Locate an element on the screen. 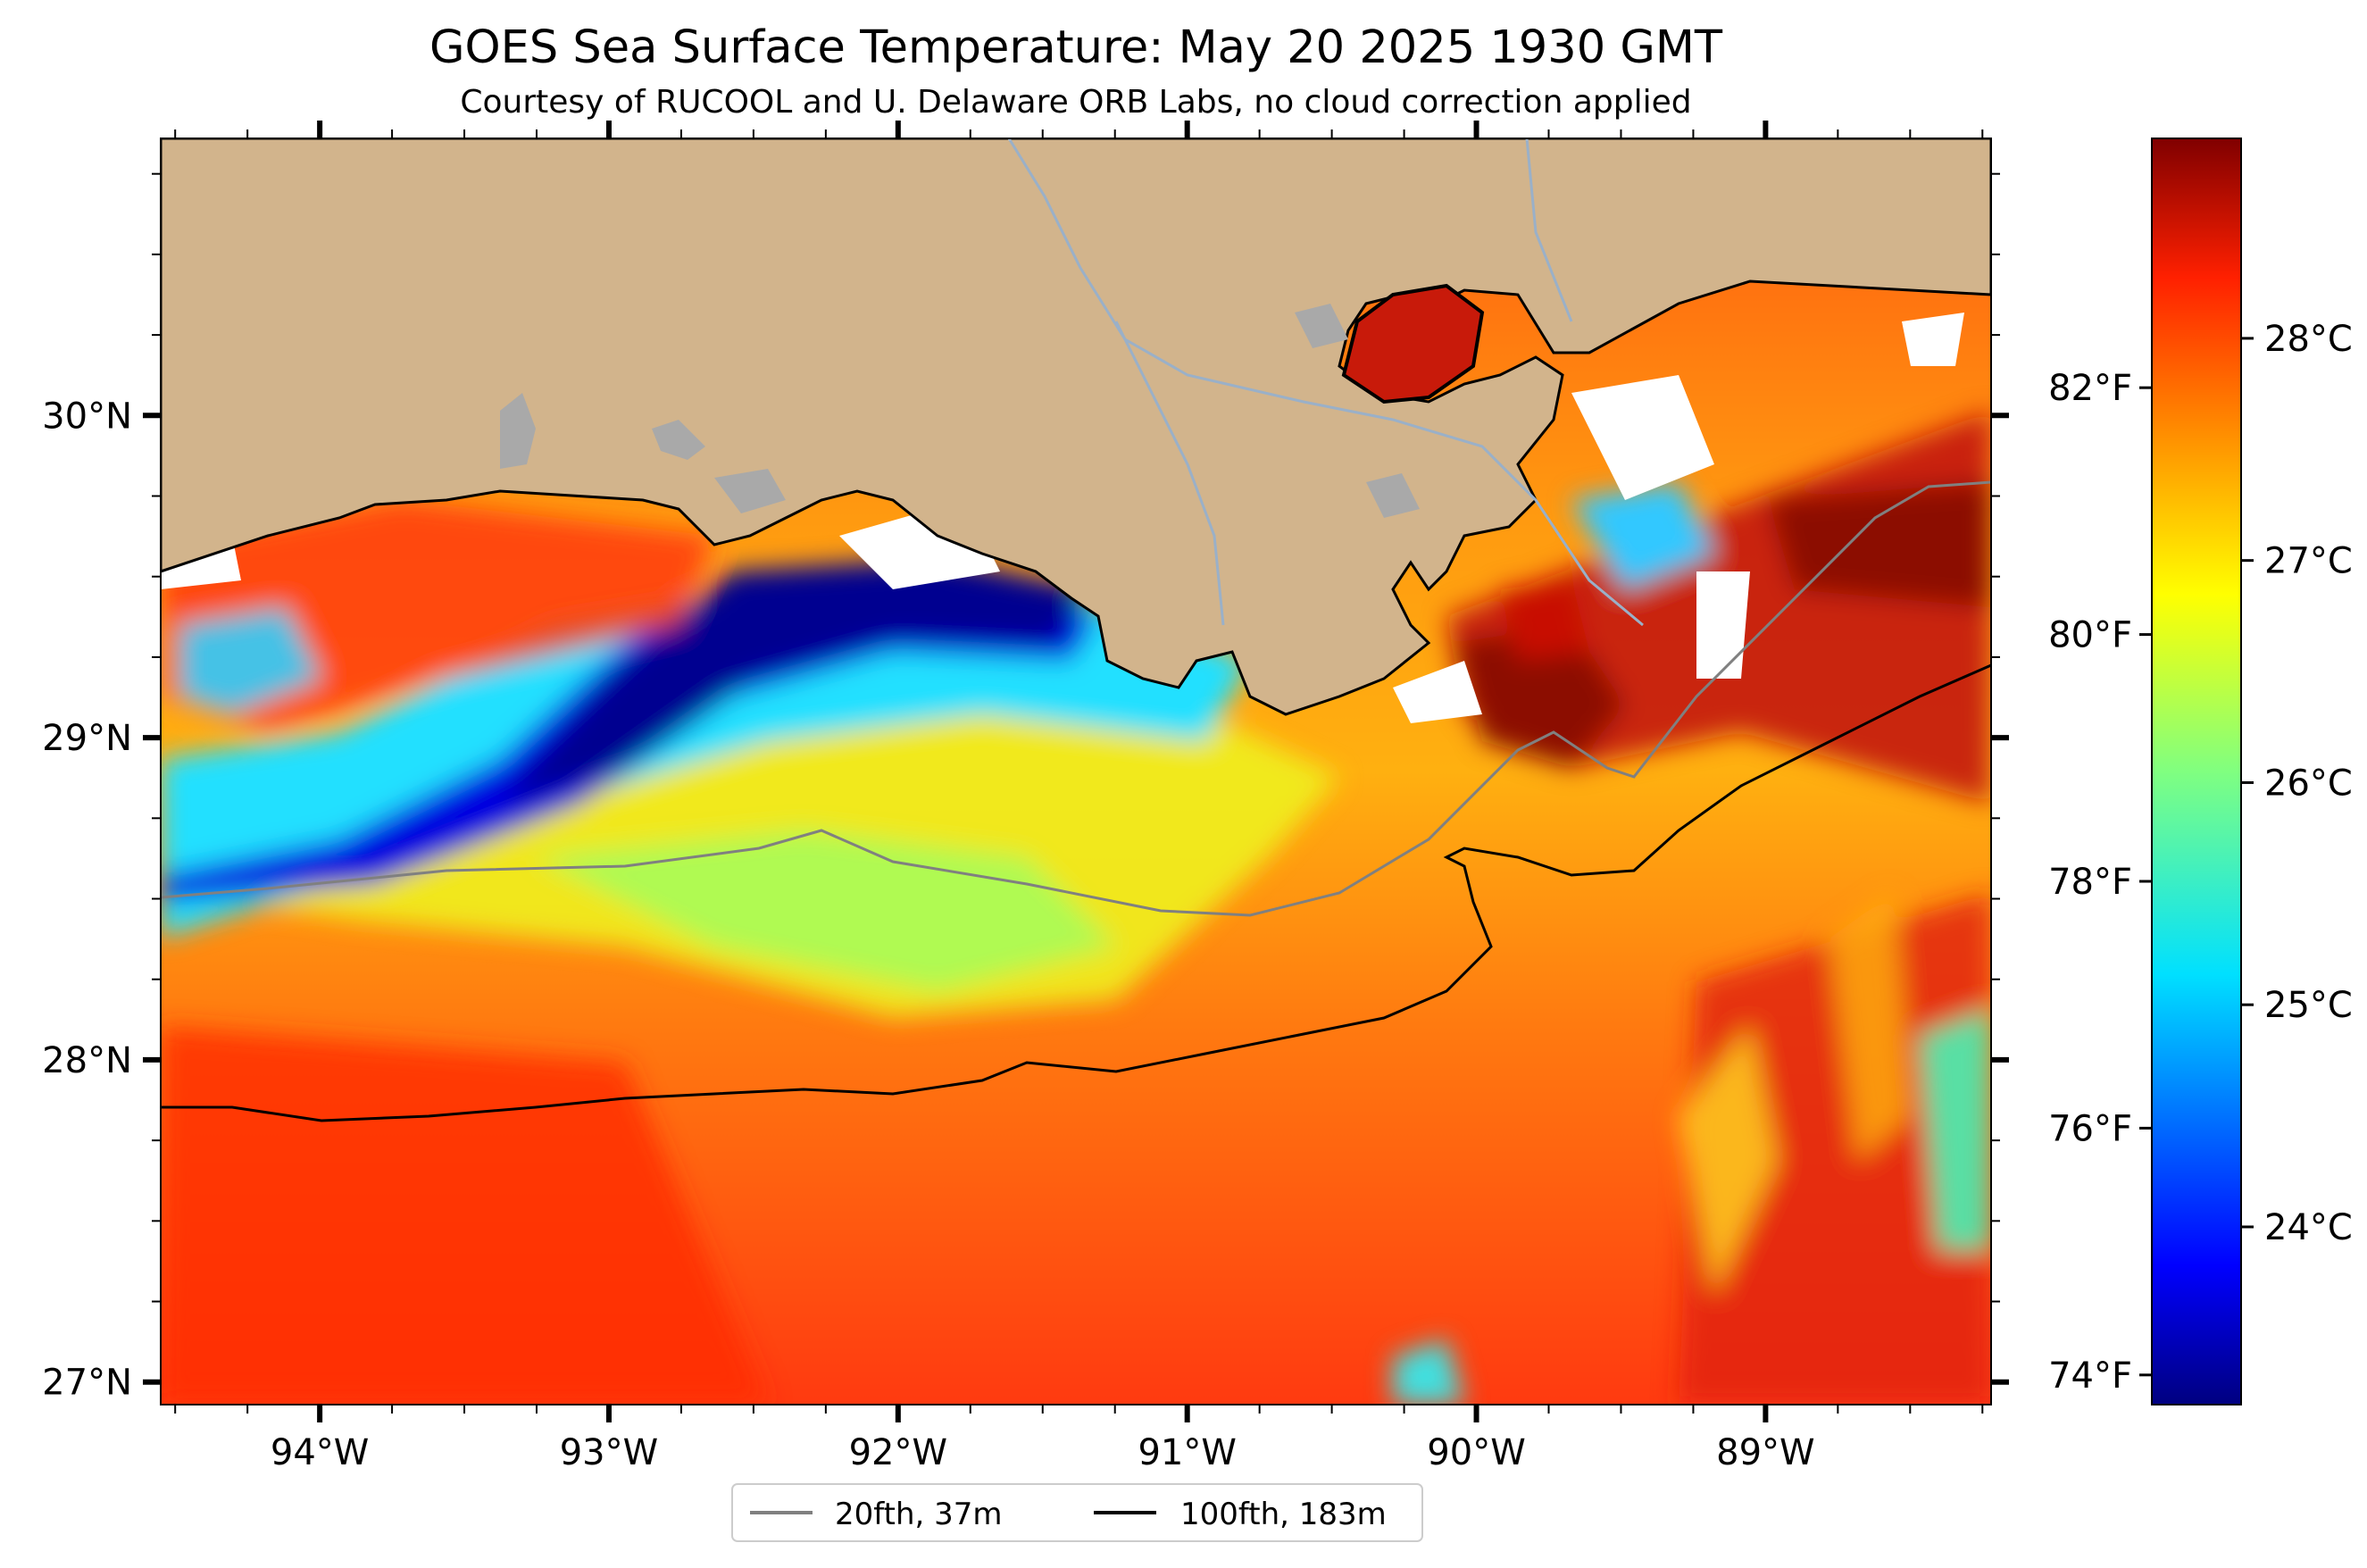  hot-band-northeast is located at coordinates (1879, 544).